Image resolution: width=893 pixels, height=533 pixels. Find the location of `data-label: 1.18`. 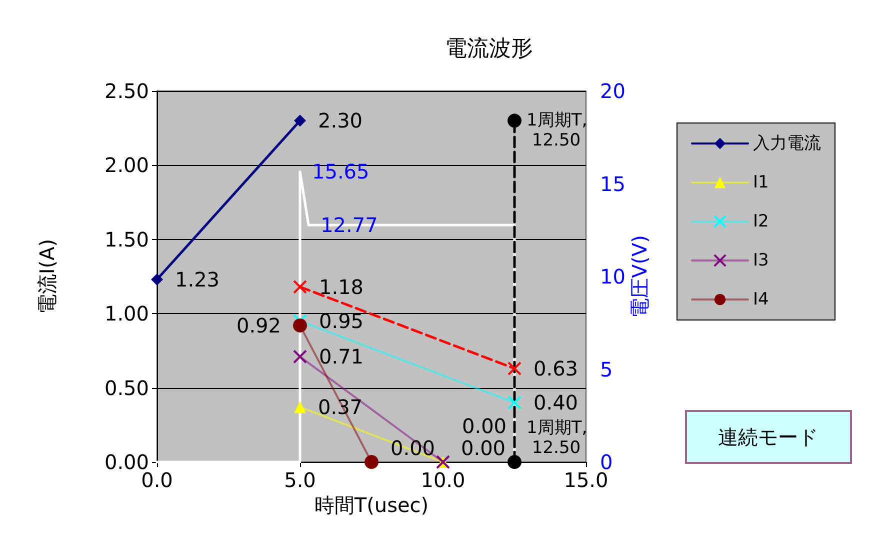

data-label: 1.18 is located at coordinates (341, 286).